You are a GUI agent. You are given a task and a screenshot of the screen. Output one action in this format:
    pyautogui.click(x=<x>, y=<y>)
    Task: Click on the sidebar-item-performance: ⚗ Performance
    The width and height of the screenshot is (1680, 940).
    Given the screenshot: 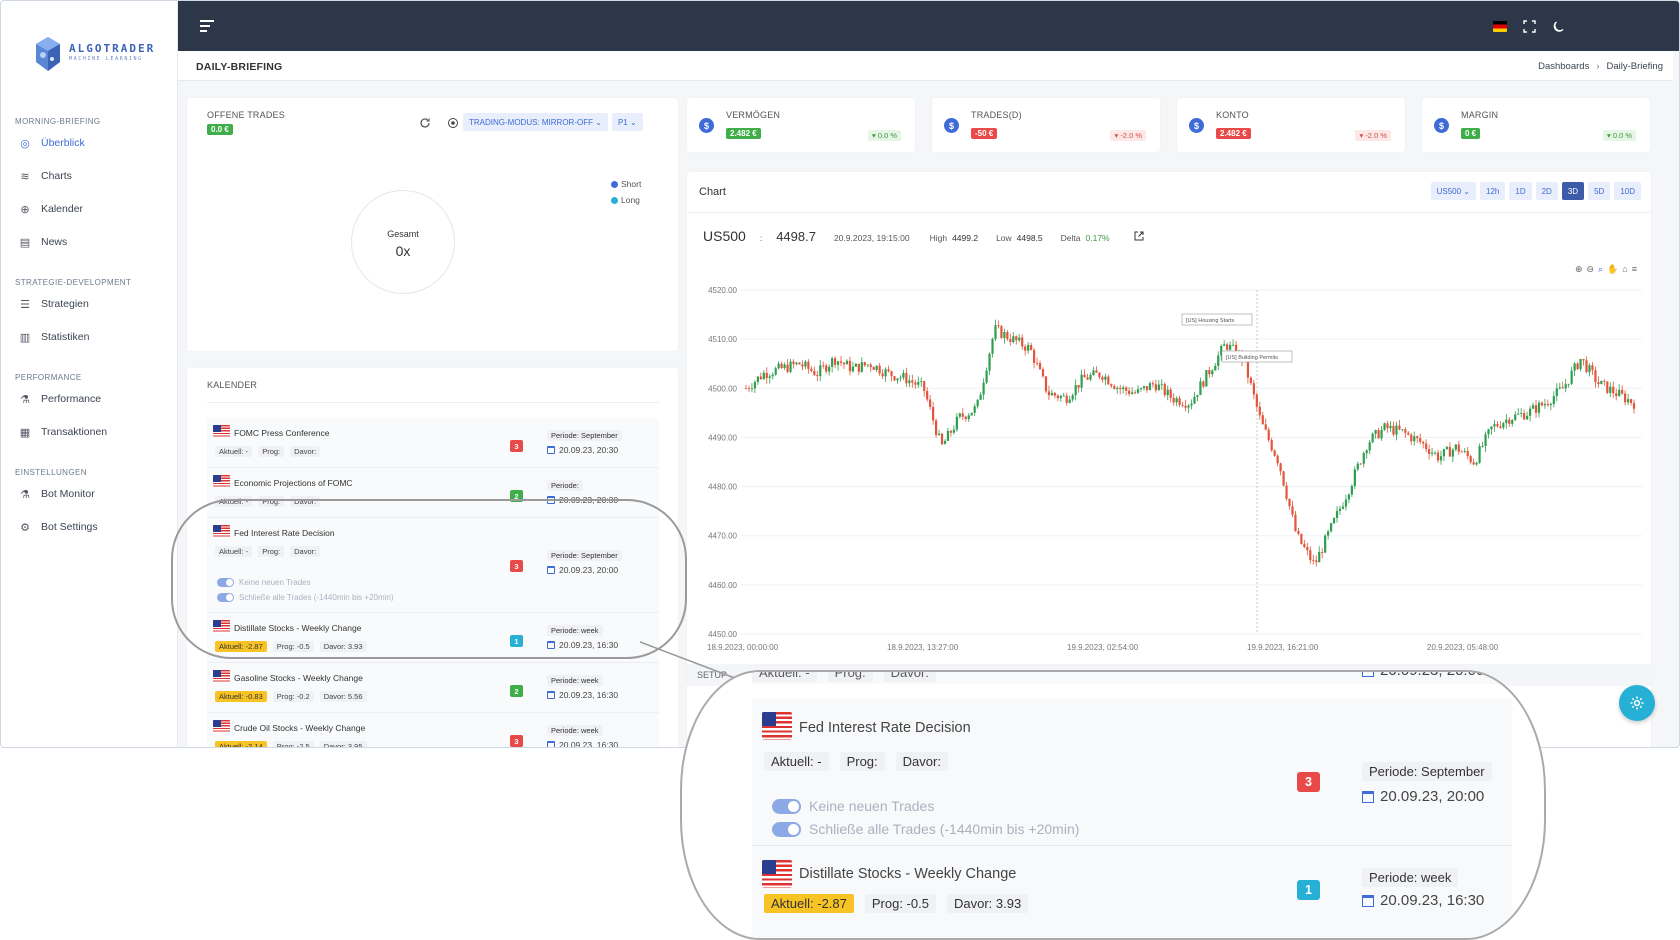 What is the action you would take?
    pyautogui.click(x=60, y=399)
    